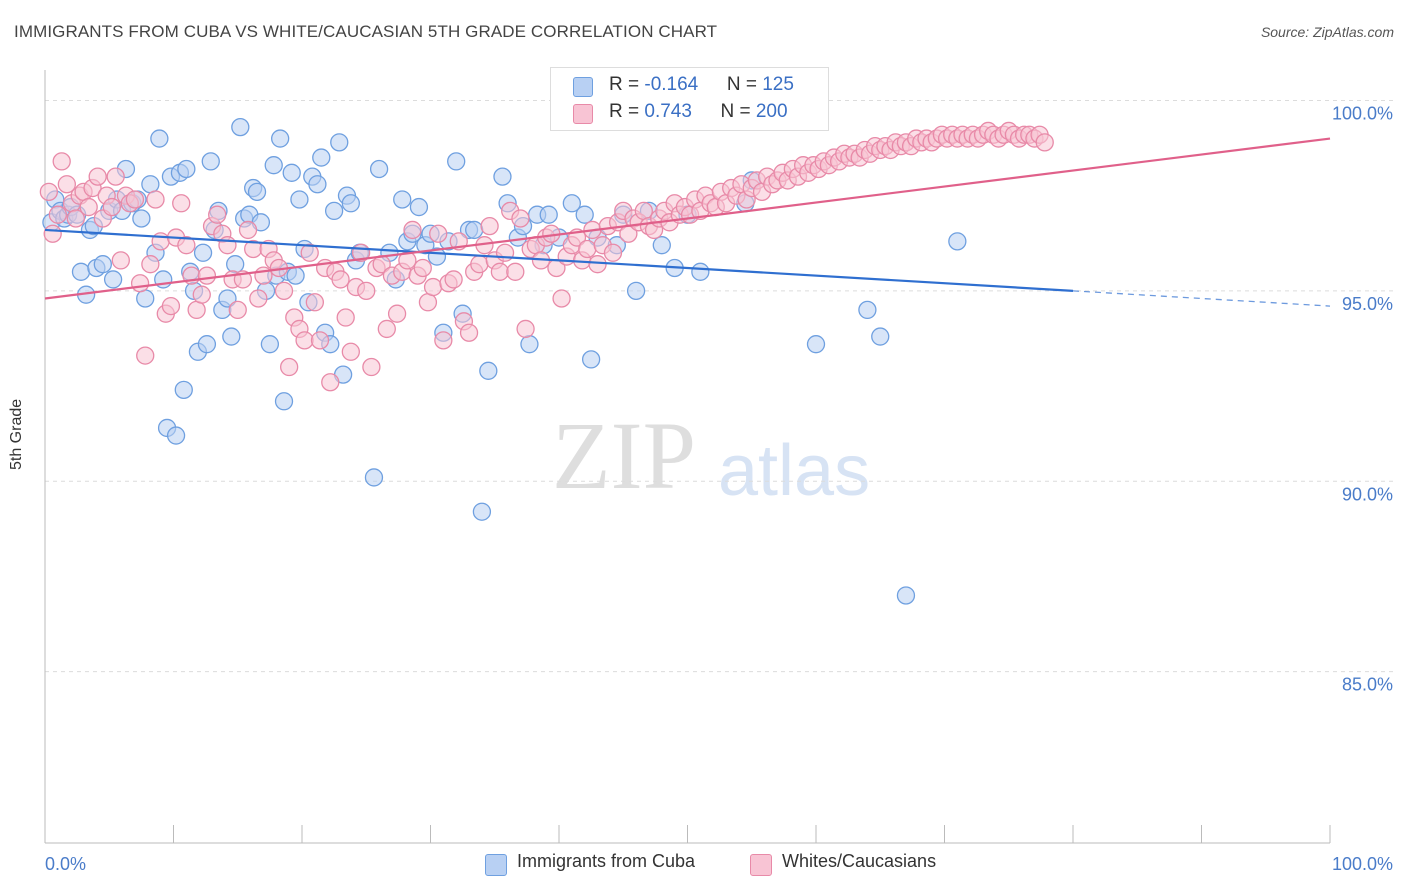  I want to click on n-value-cuba: 125, so click(778, 84).